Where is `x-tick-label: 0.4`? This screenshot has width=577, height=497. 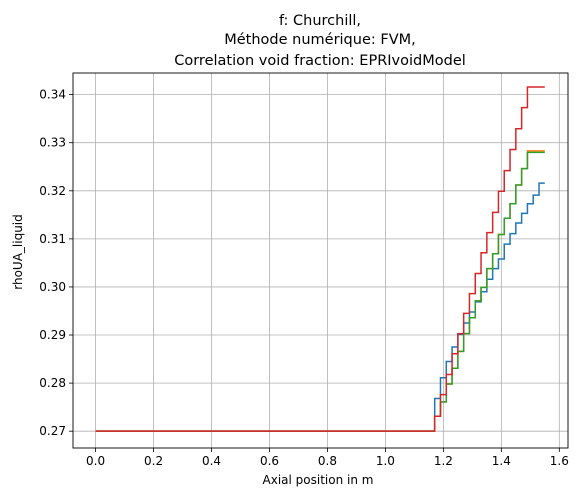
x-tick-label: 0.4 is located at coordinates (211, 461).